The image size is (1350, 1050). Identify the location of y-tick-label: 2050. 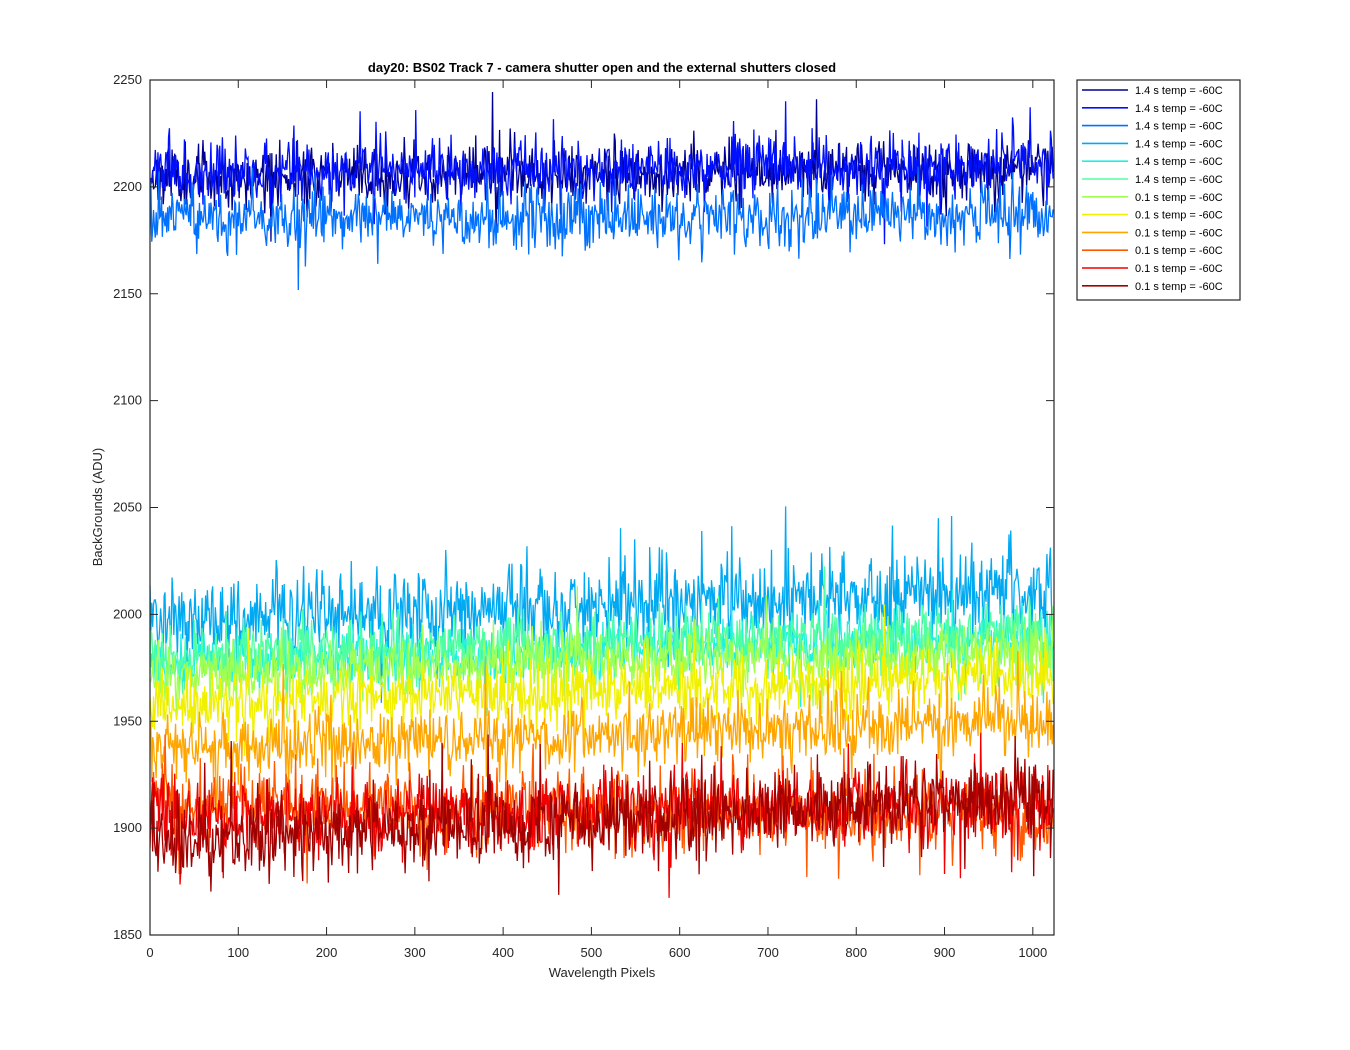
(127, 507).